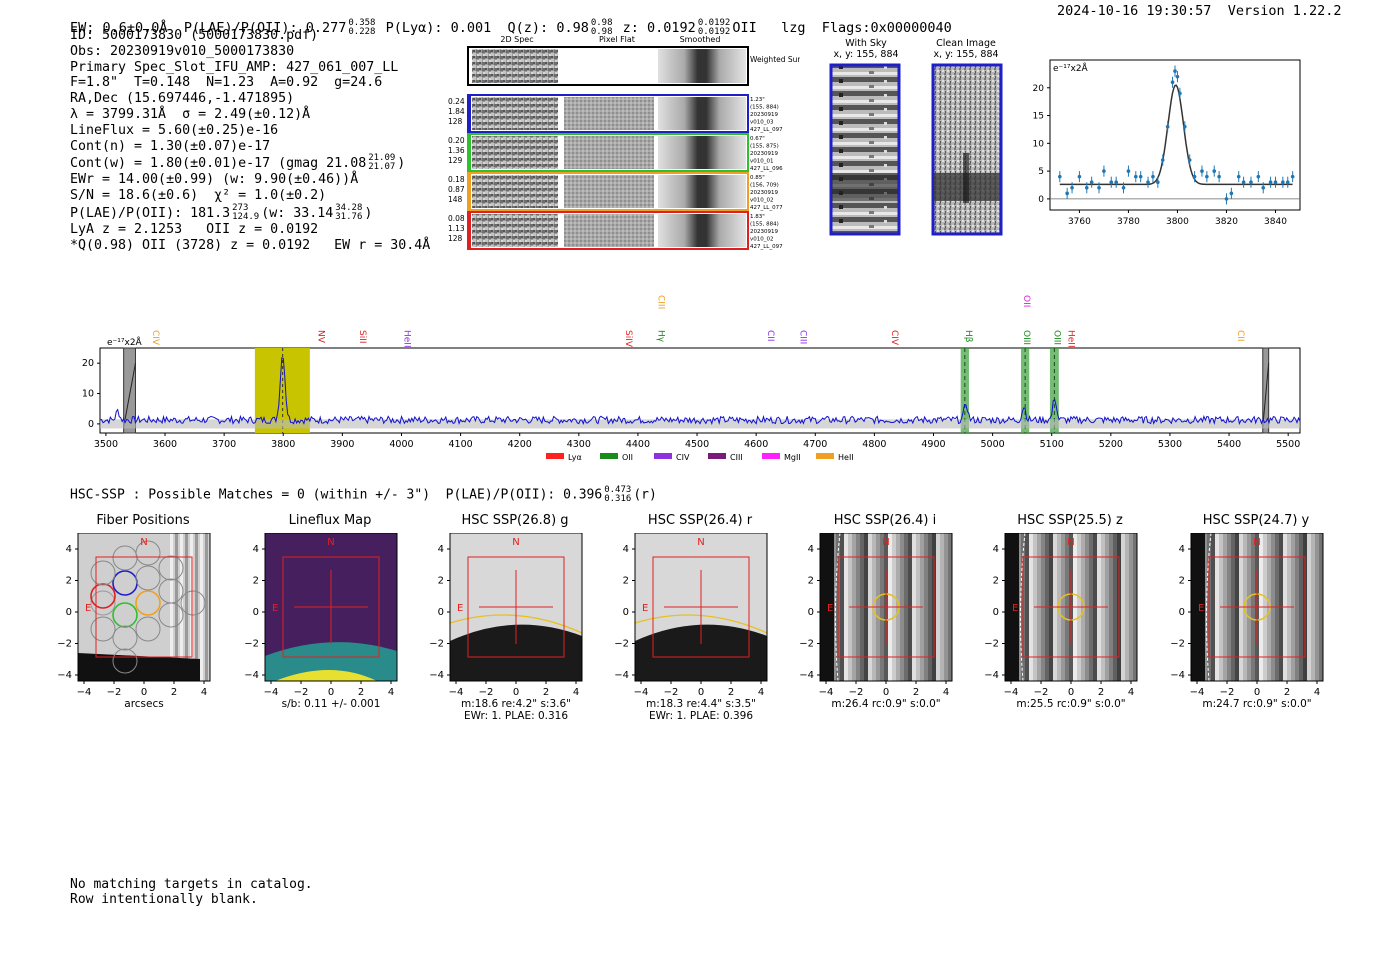 Image resolution: width=1400 pixels, height=953 pixels. Describe the element at coordinates (182, 51) in the screenshot. I see `info-obs: Obs: 20230919v010_5000173830` at that location.